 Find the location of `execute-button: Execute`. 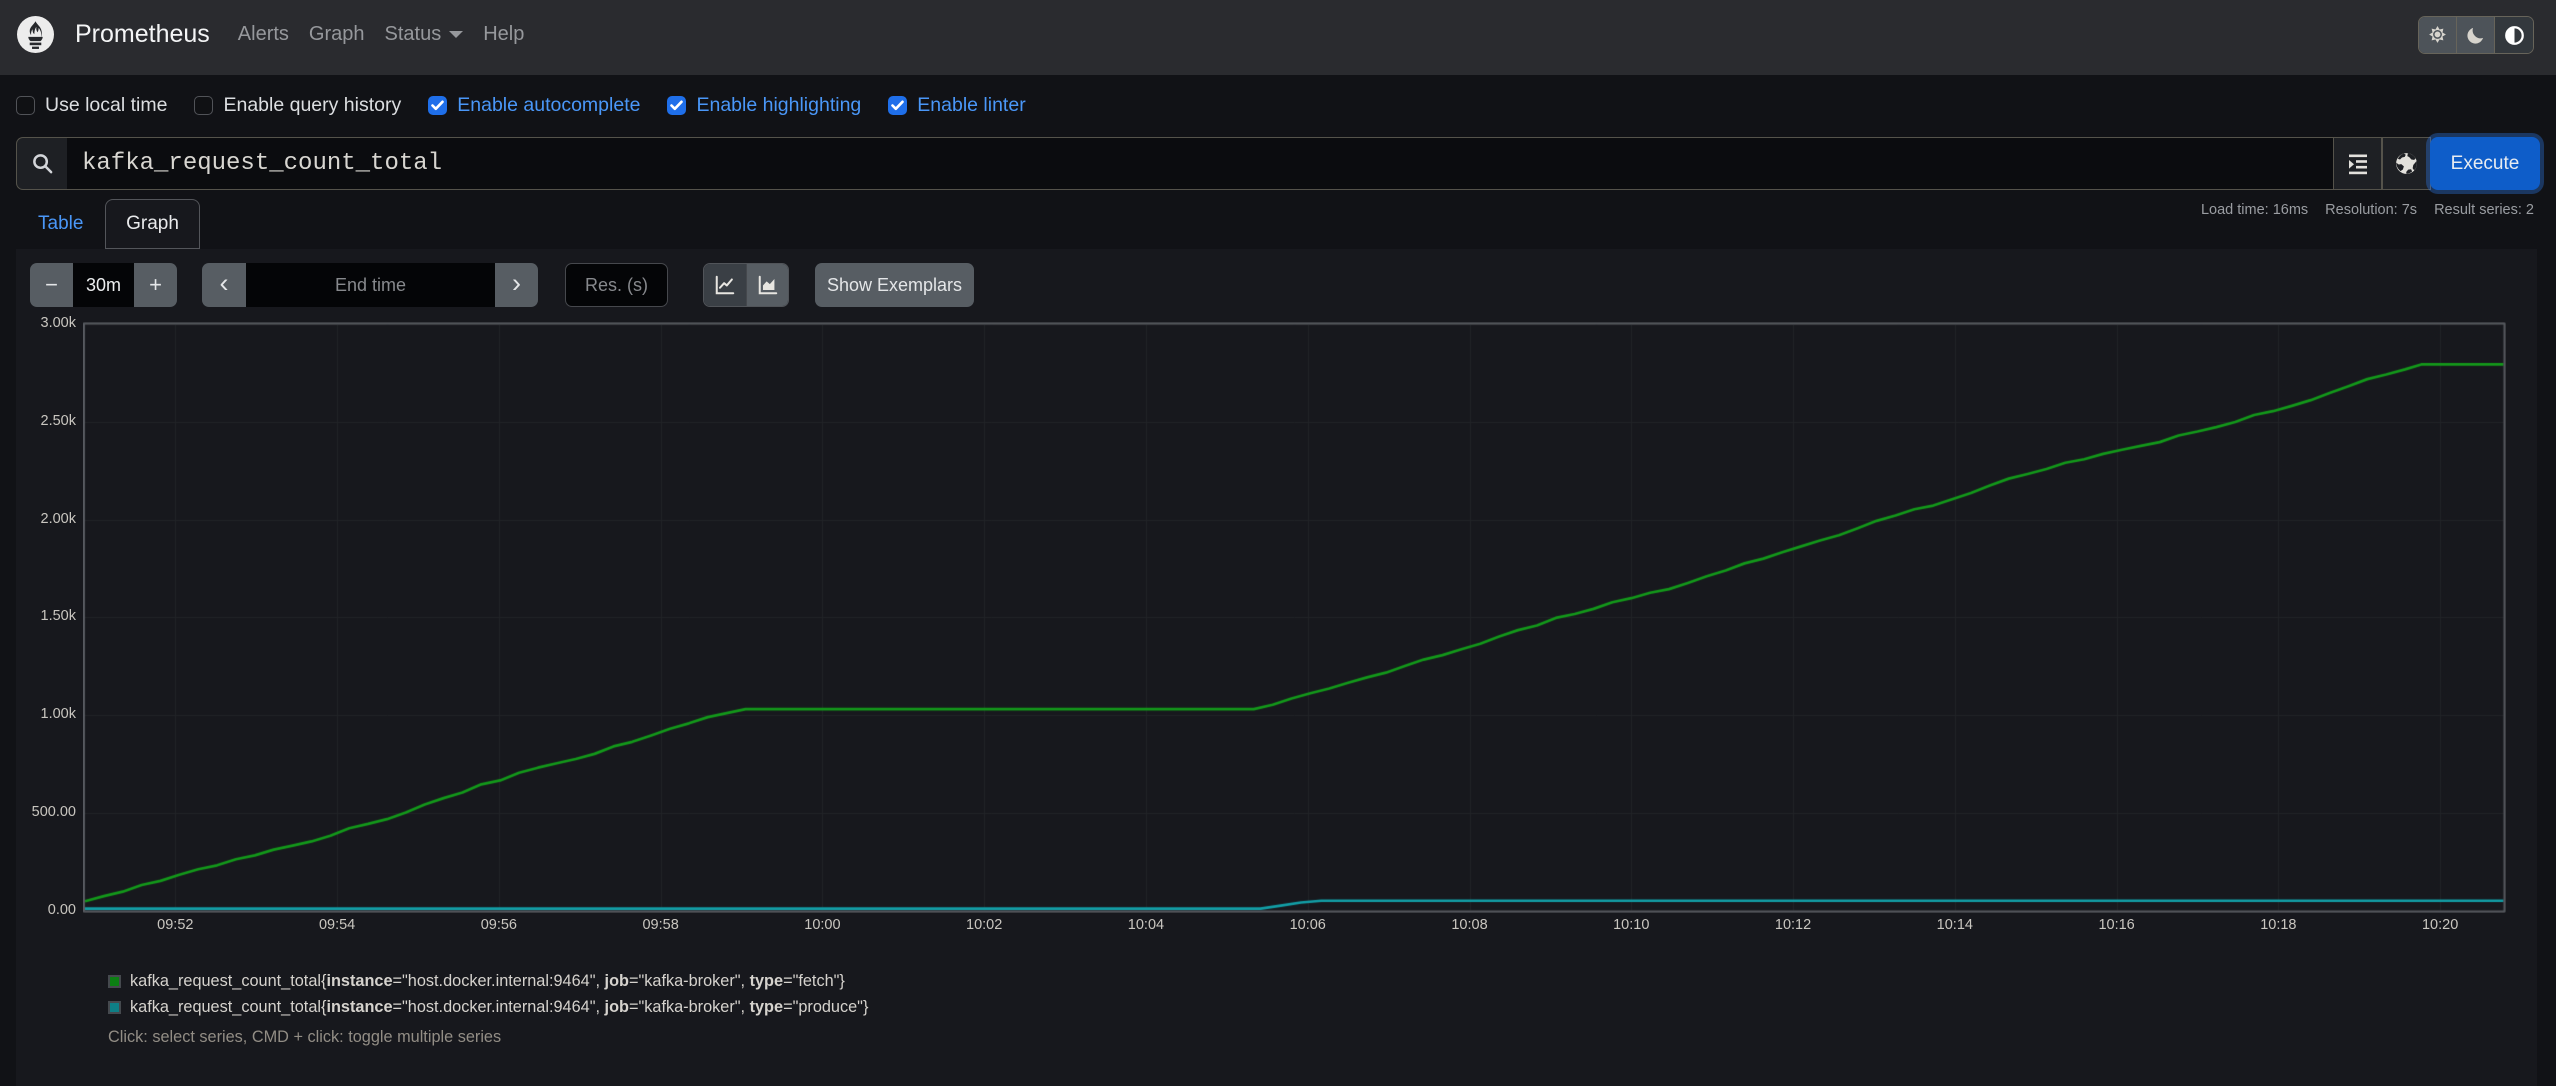

execute-button: Execute is located at coordinates (2485, 163).